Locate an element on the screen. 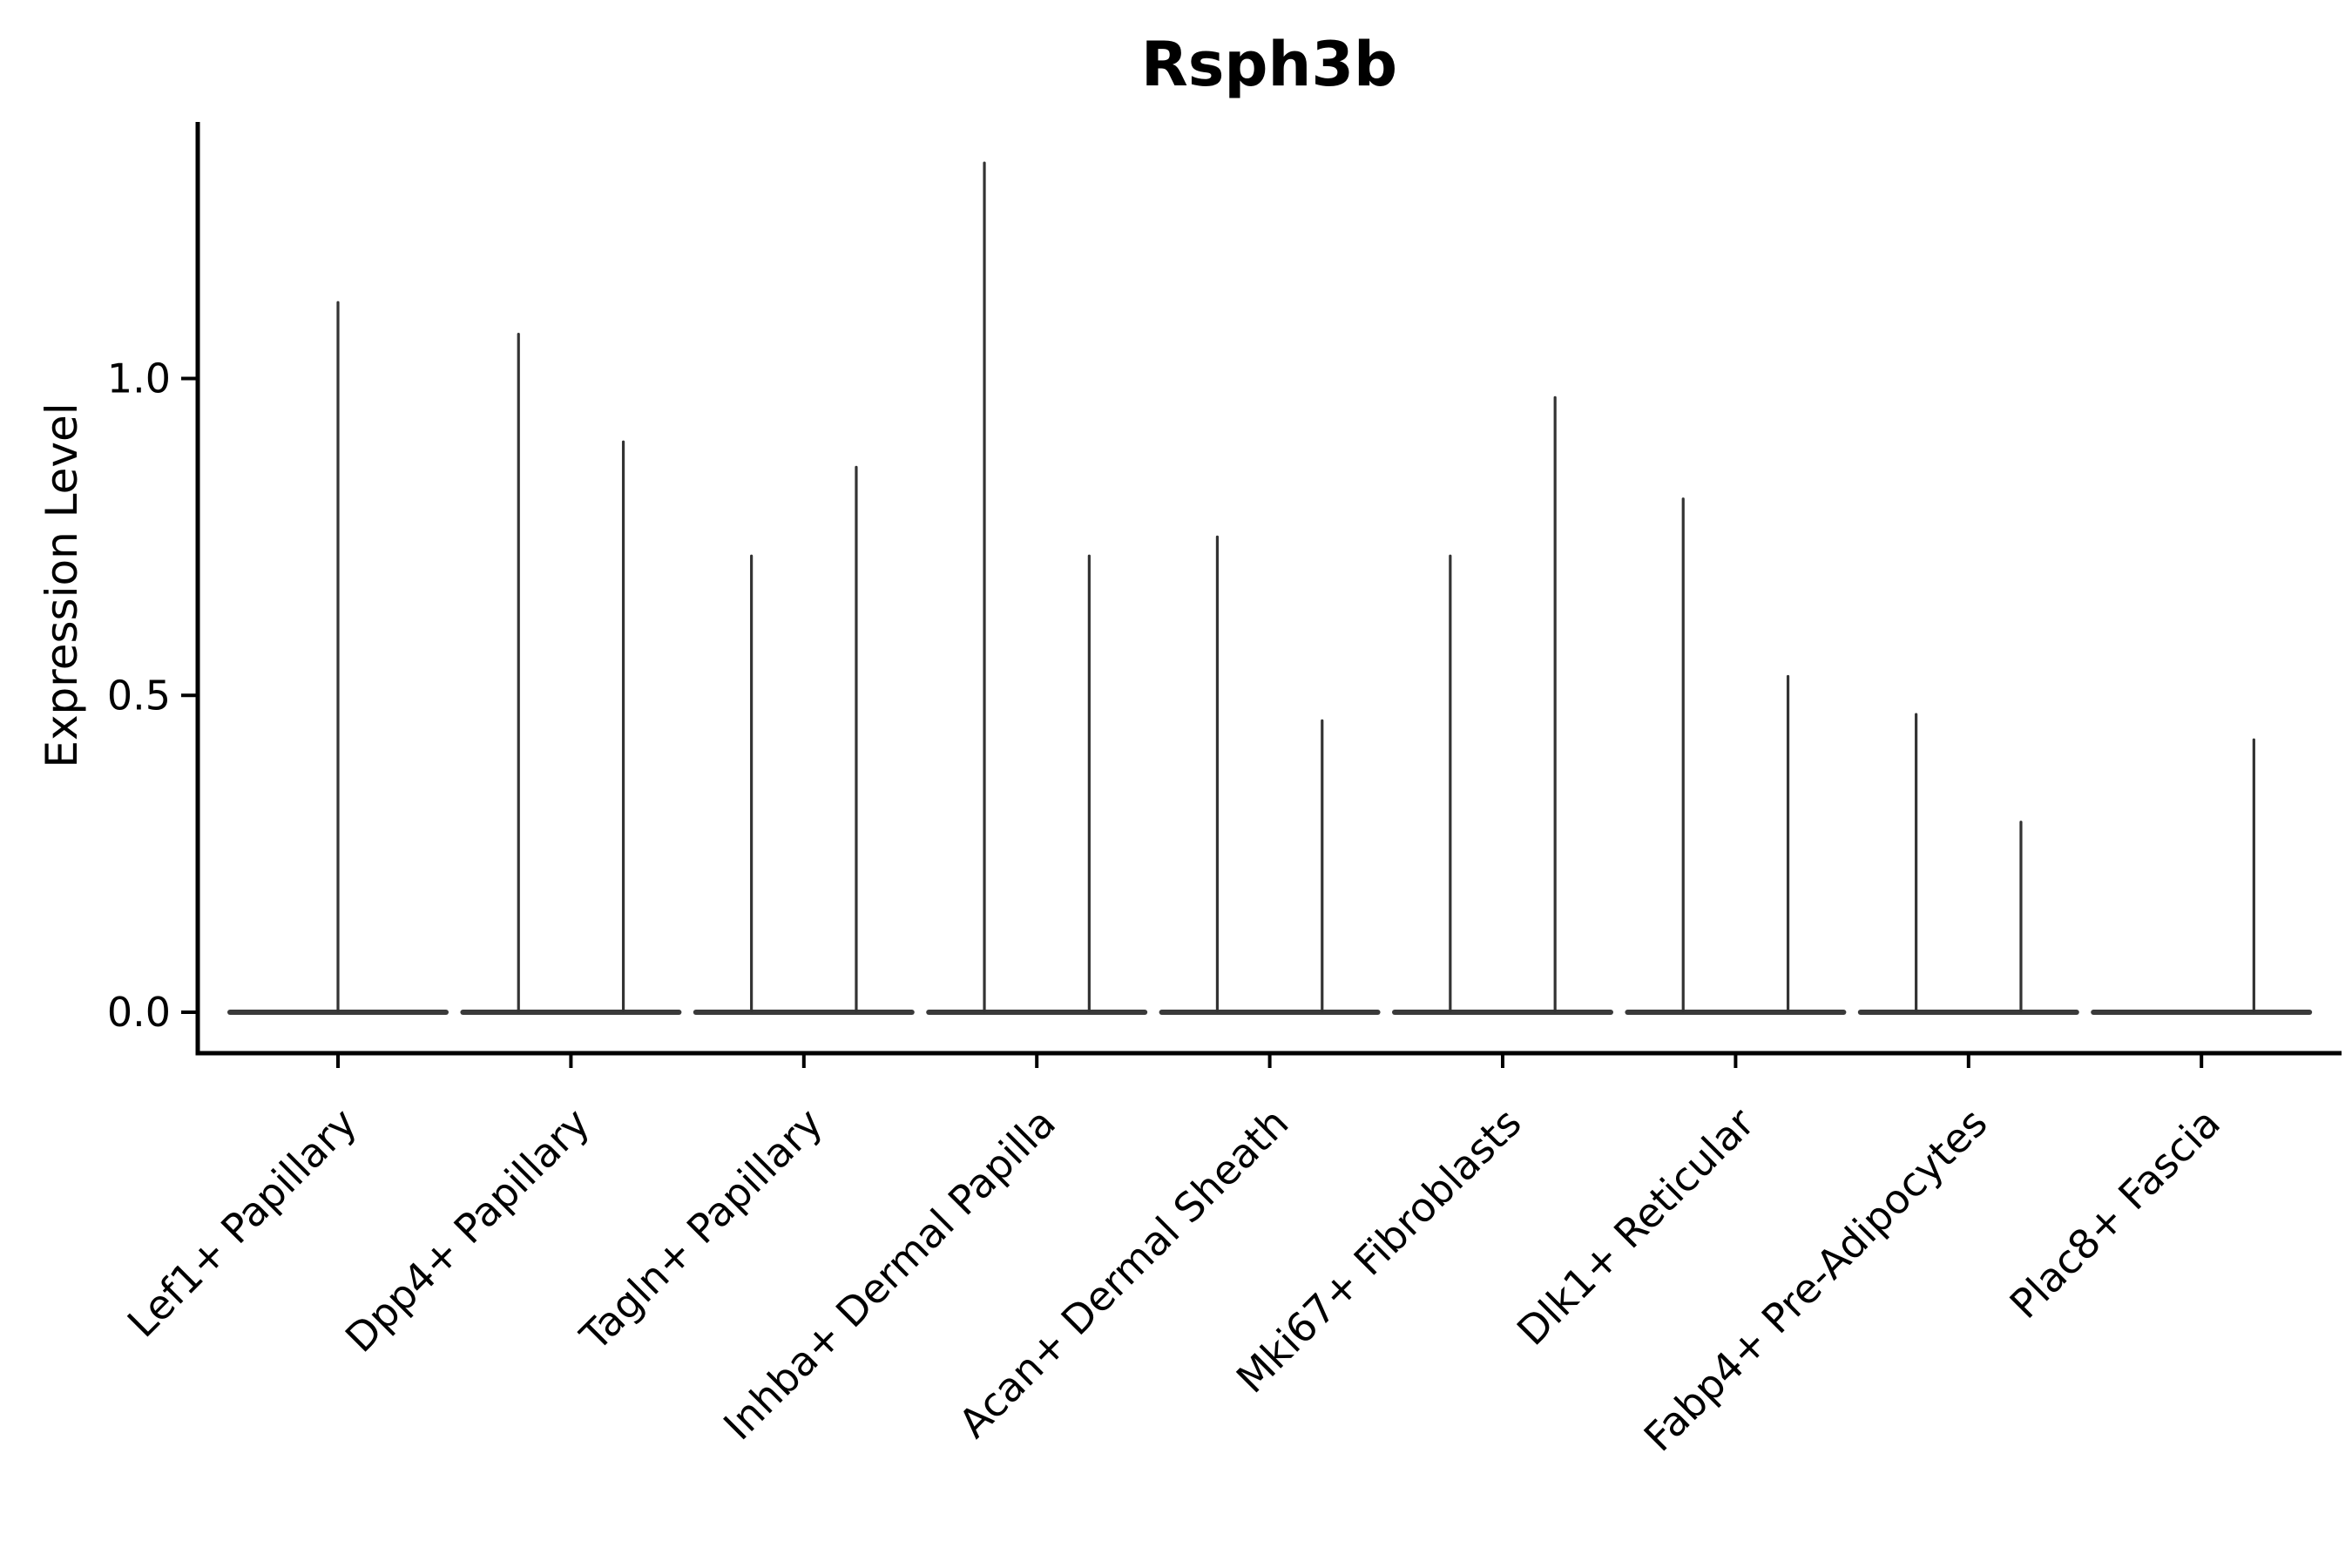 Image resolution: width=2352 pixels, height=1568 pixels. x-axis-label: Tagln+ Papillary is located at coordinates (702, 1230).